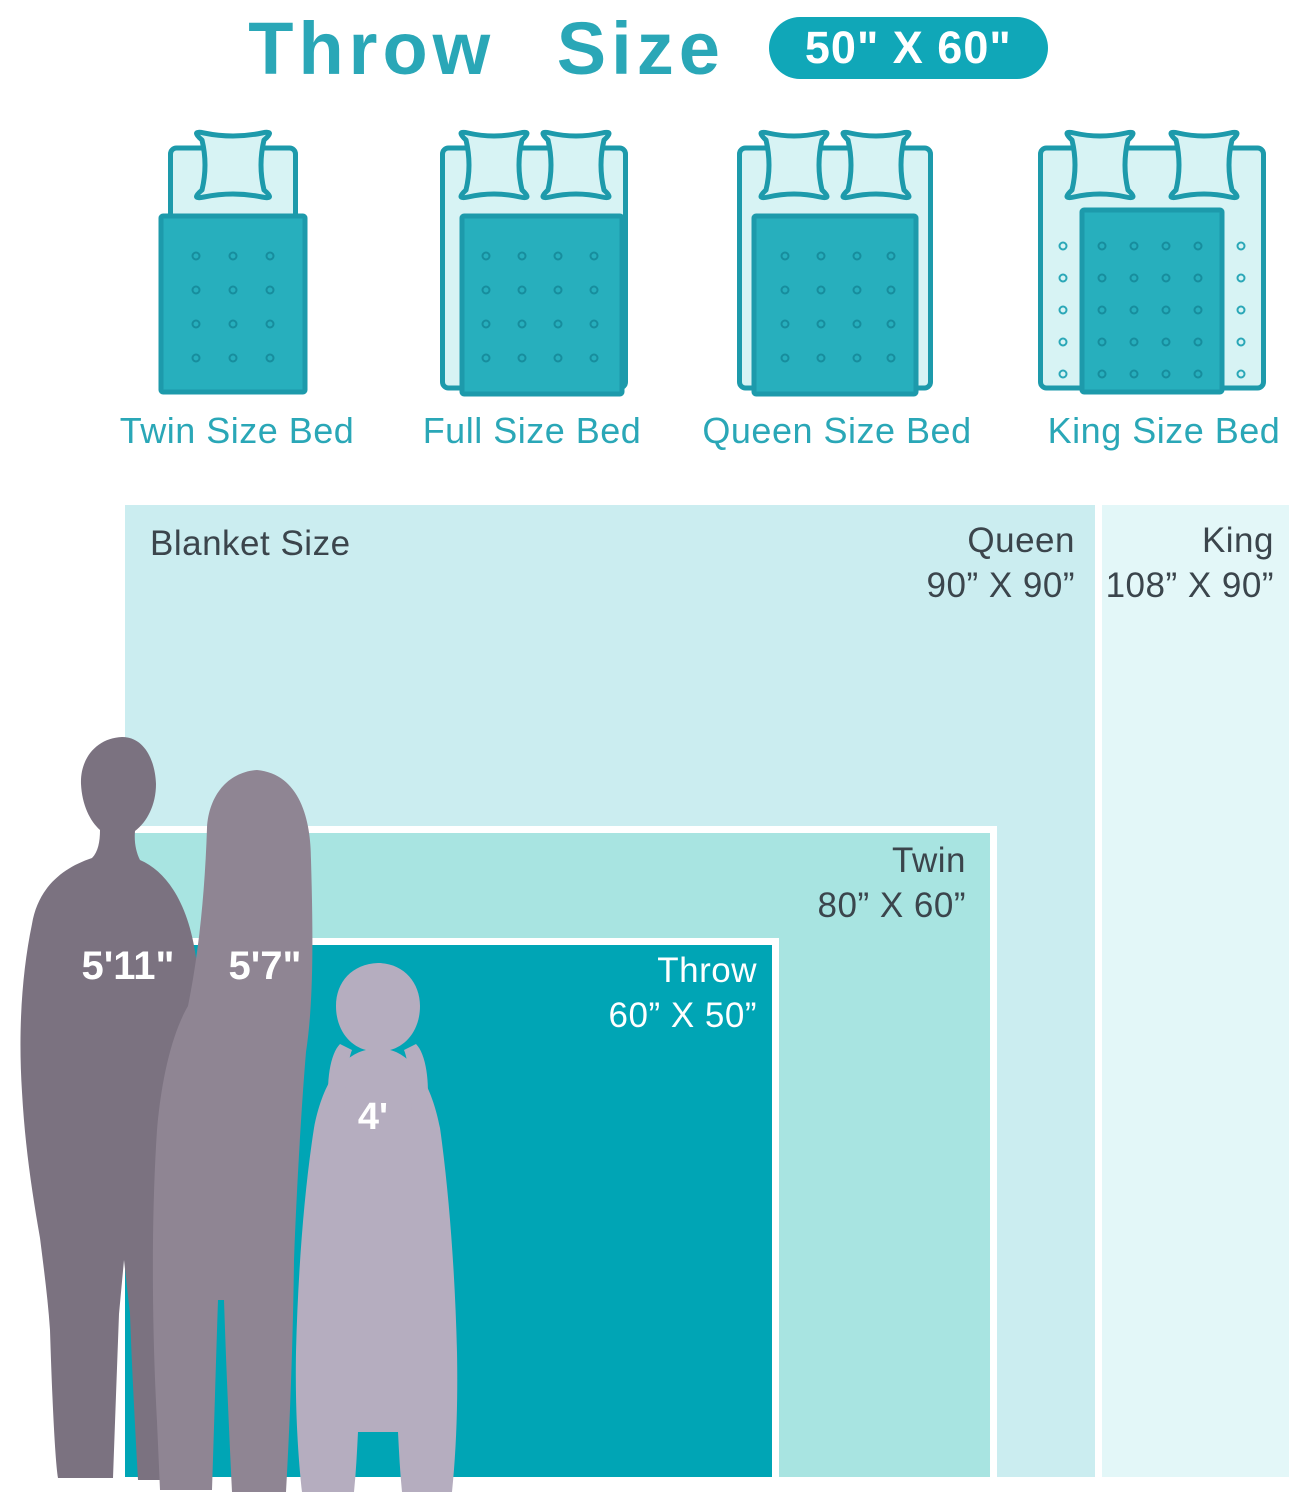 The width and height of the screenshot is (1296, 1500). What do you see at coordinates (376, 1227) in the screenshot?
I see `girl-silhouette` at bounding box center [376, 1227].